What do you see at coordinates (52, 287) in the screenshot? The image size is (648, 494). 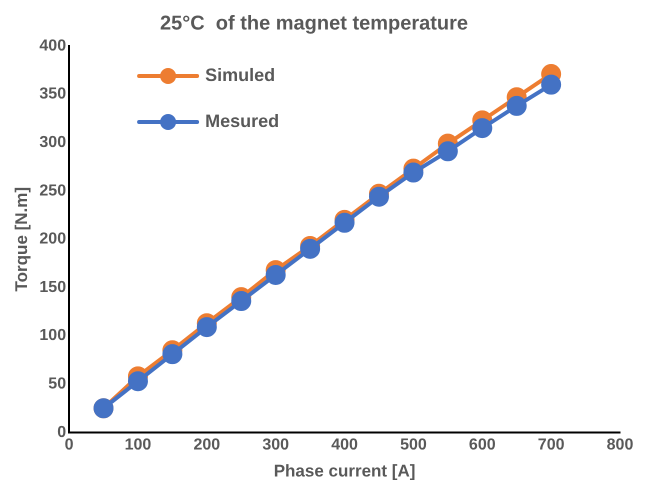 I see `y-tick-label: 150` at bounding box center [52, 287].